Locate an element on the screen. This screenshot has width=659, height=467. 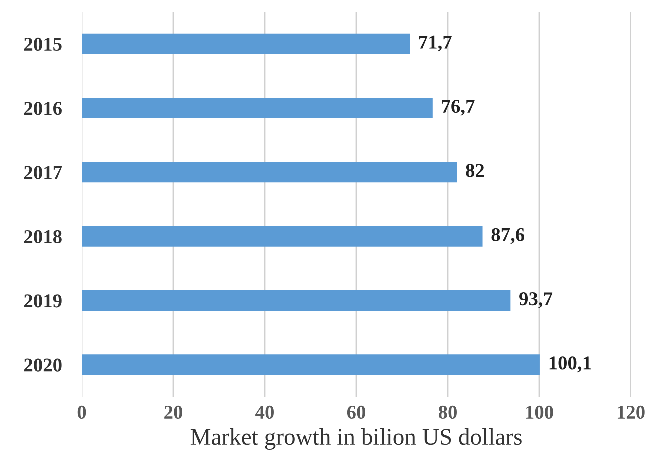
data-label: 100,1 is located at coordinates (571, 364).